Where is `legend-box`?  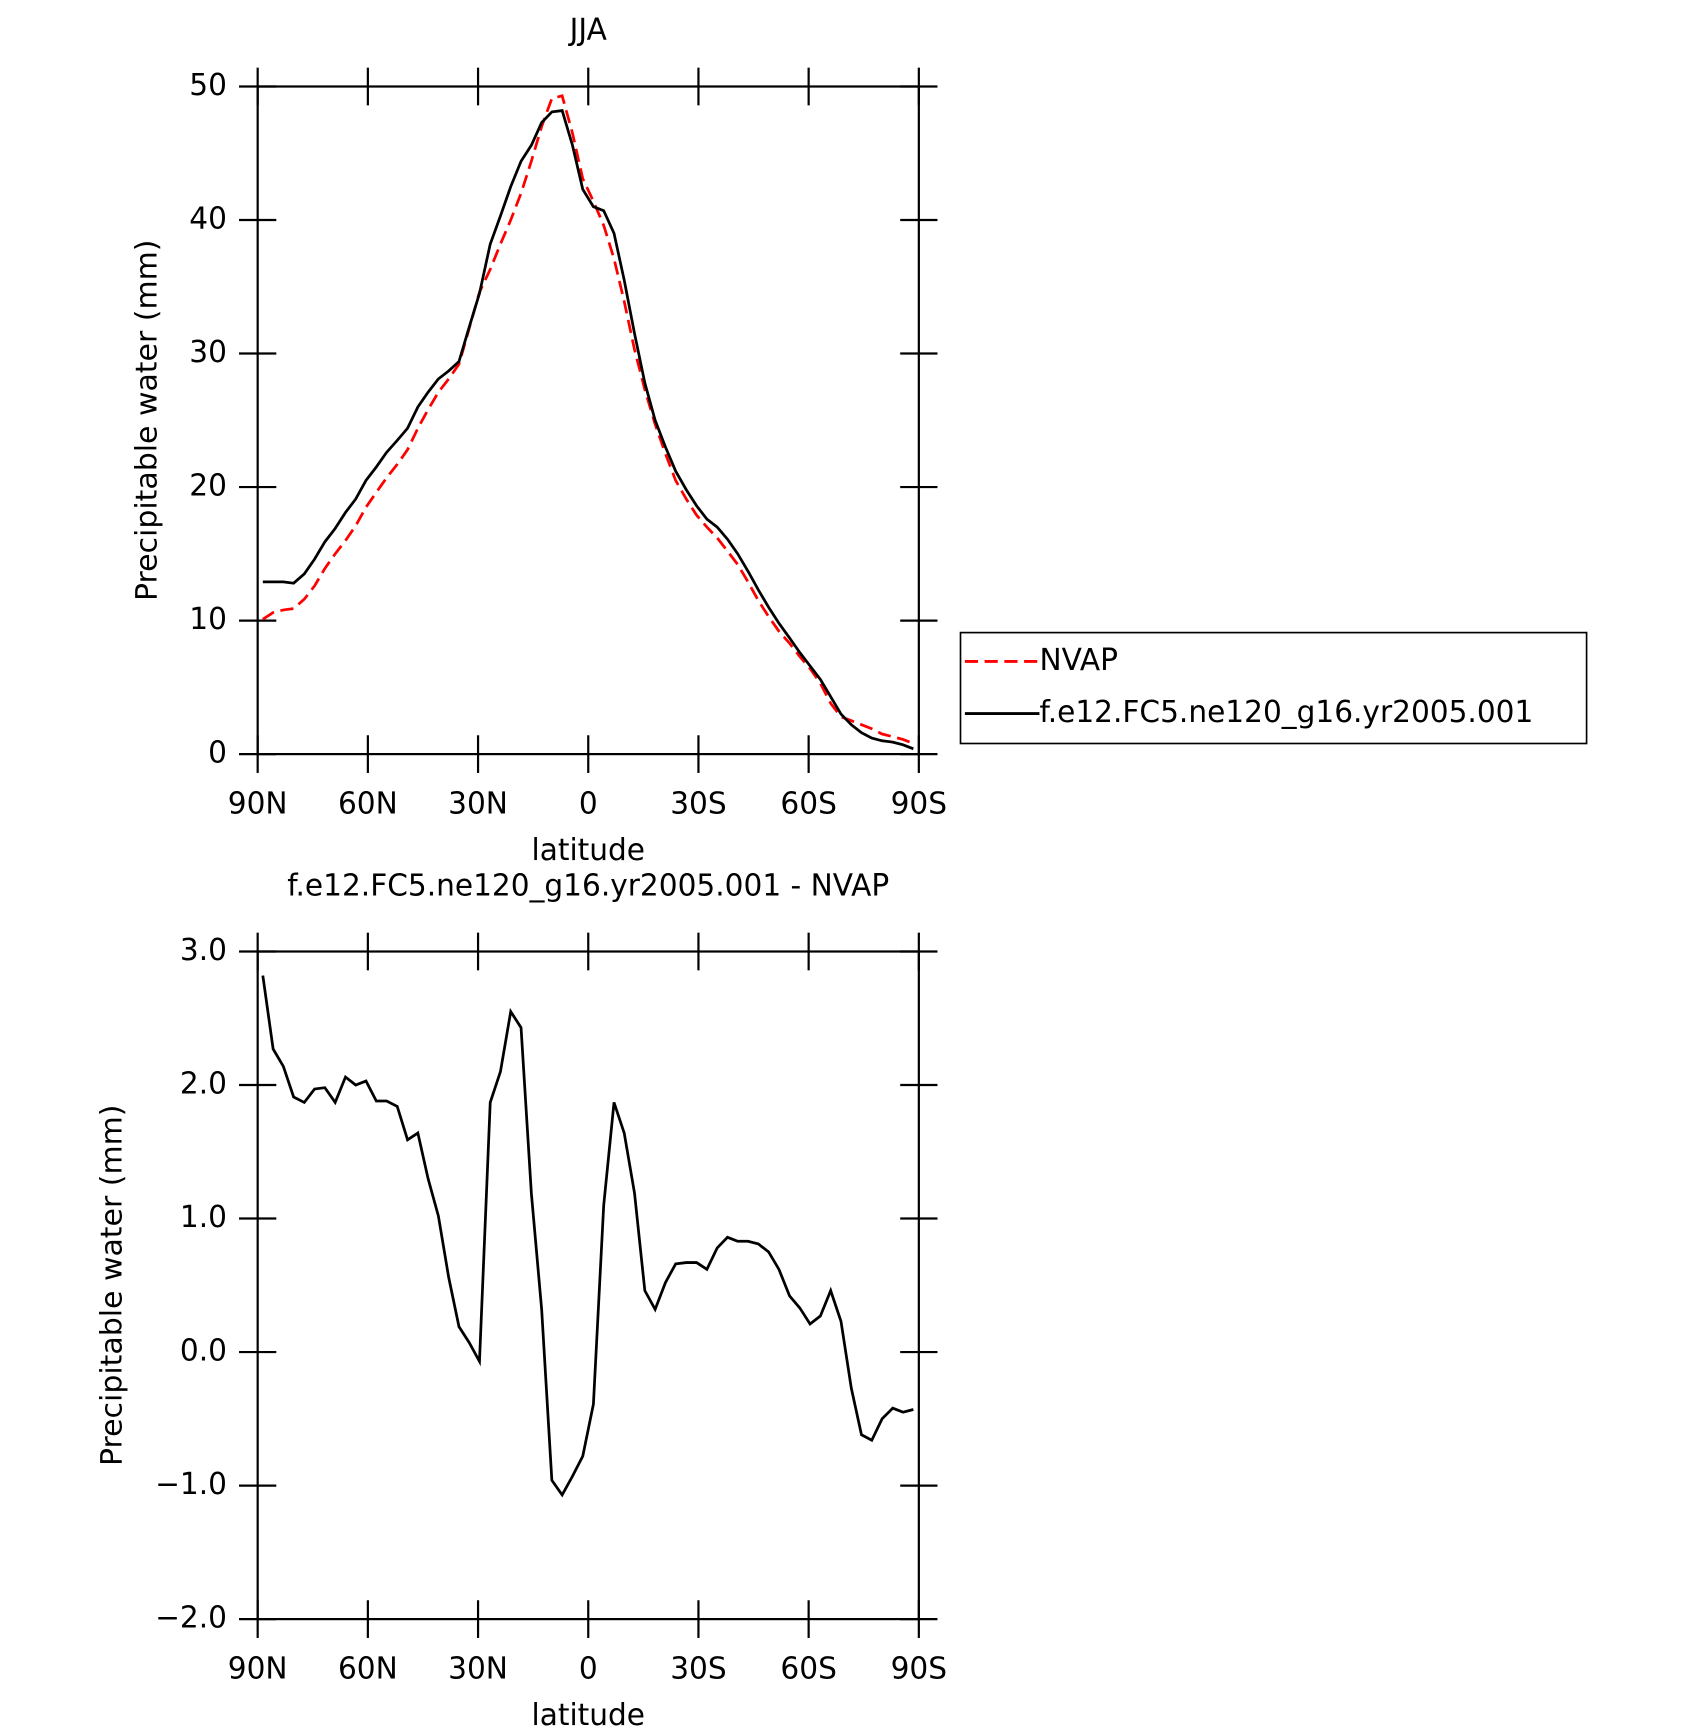 legend-box is located at coordinates (1273, 688).